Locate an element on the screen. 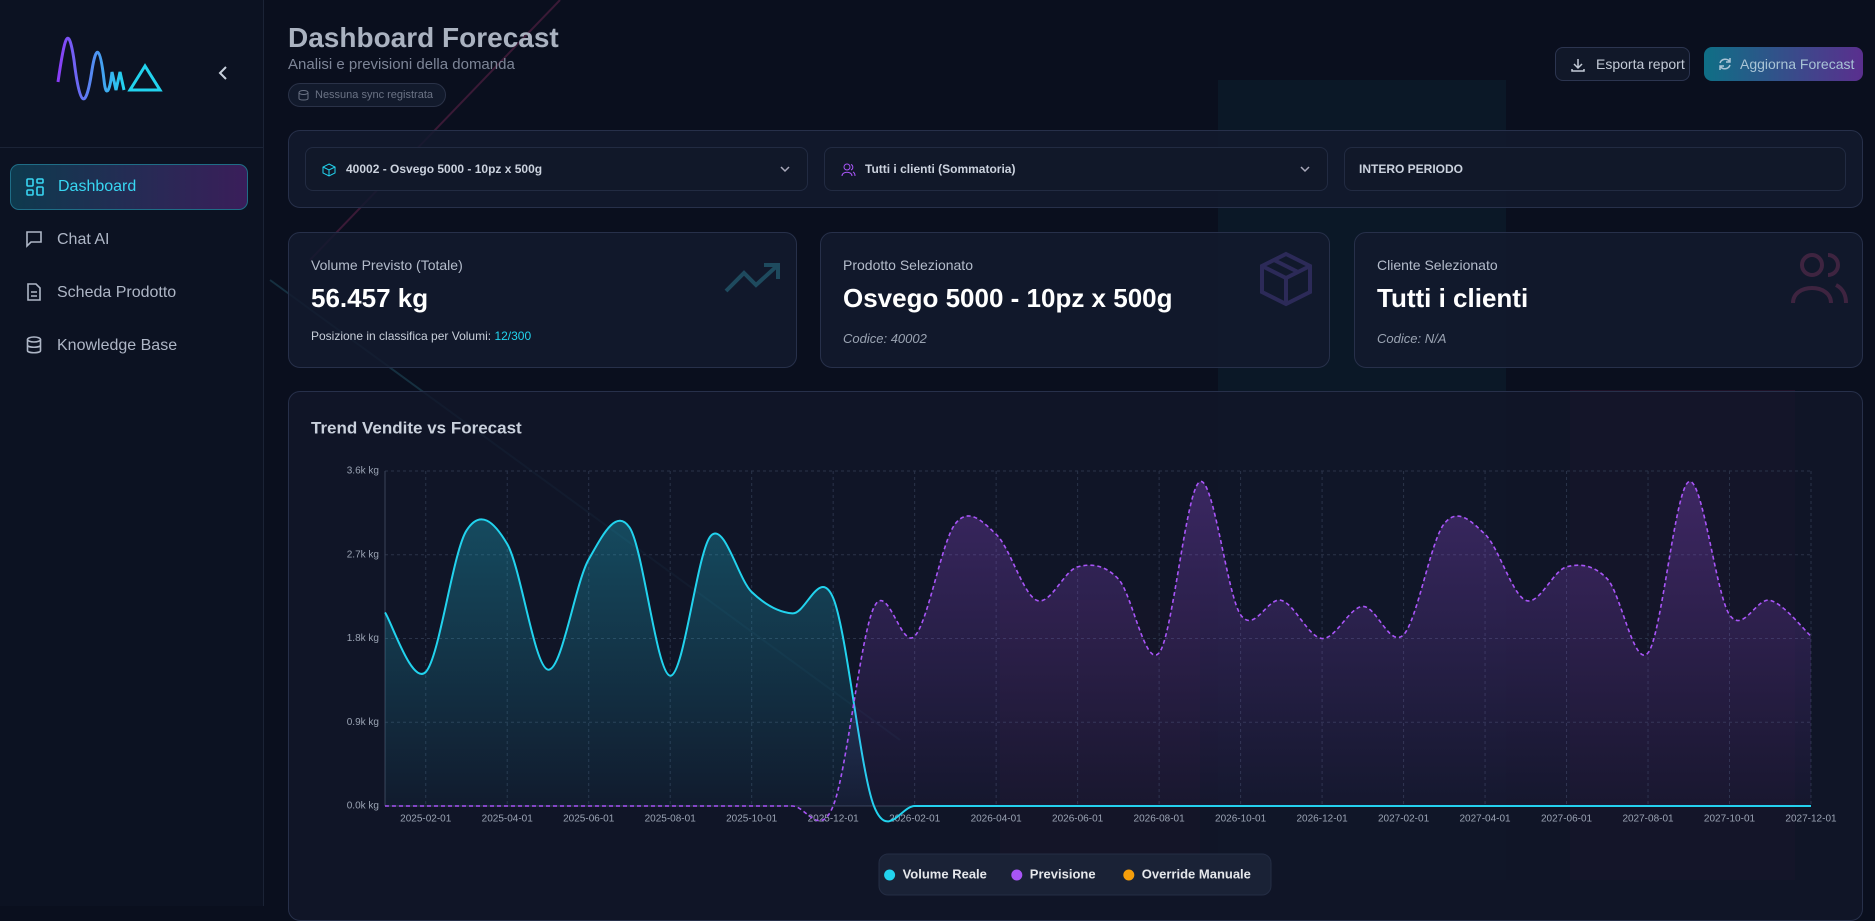 This screenshot has height=921, width=1875. db-icon is located at coordinates (303, 95).